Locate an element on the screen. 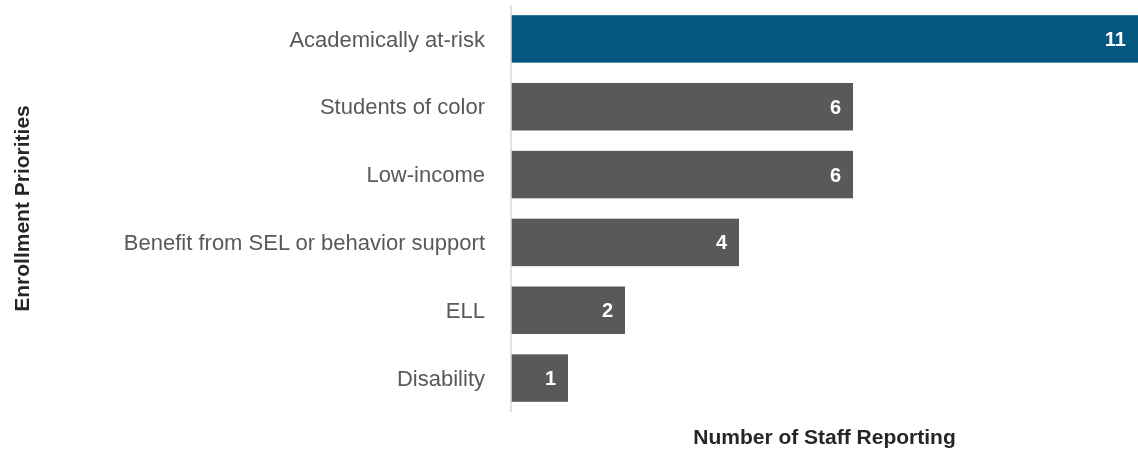 This screenshot has height=450, width=1138. y-axis-title: Enrollment Priorities is located at coordinates (22, 208).